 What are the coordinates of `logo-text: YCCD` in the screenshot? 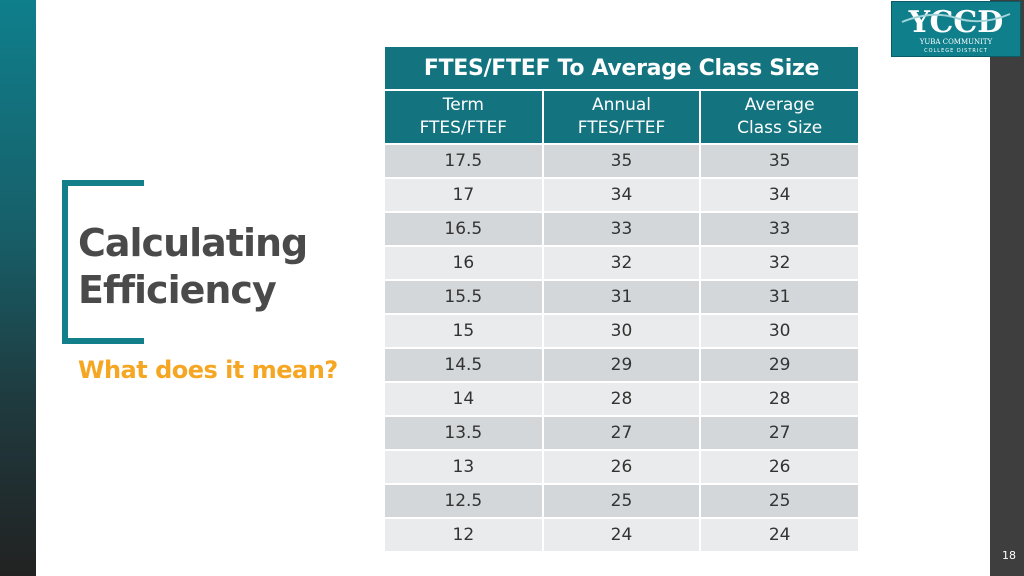 It's located at (956, 22).